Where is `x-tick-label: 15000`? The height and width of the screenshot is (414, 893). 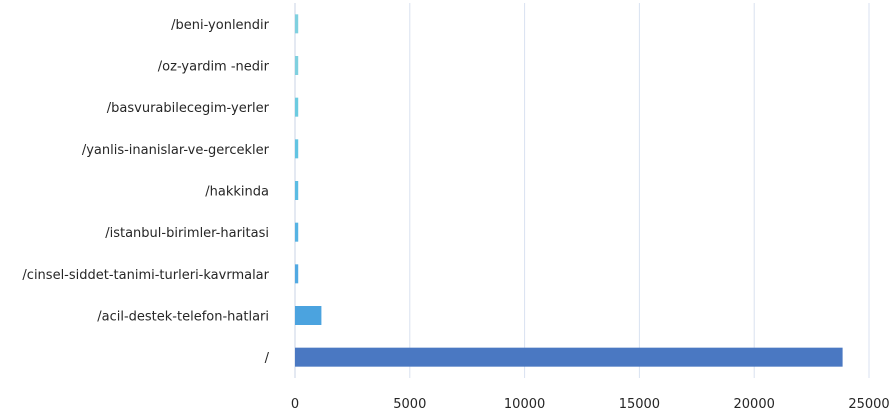 x-tick-label: 15000 is located at coordinates (639, 404).